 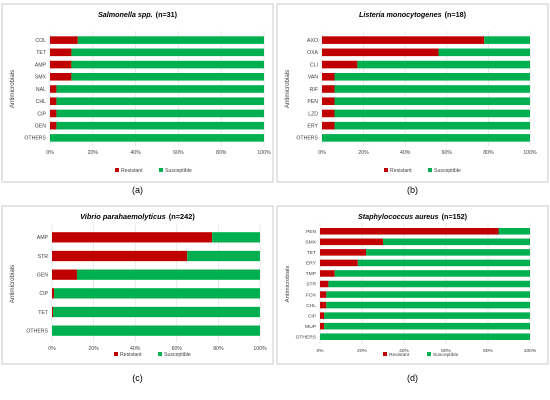 I want to click on chart-title-organism: Staphylococcus aureus, so click(x=398, y=216).